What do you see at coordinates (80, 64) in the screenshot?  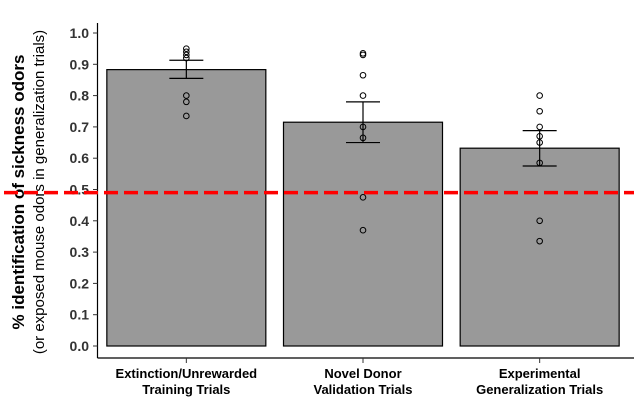 I see `y-tick-label: 0.9` at bounding box center [80, 64].